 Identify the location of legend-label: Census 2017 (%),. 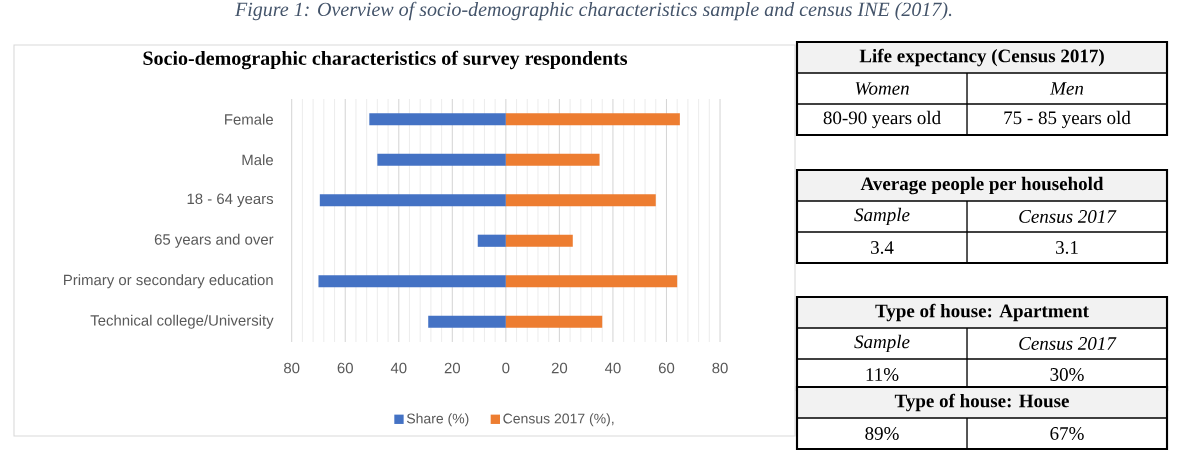
(558, 420).